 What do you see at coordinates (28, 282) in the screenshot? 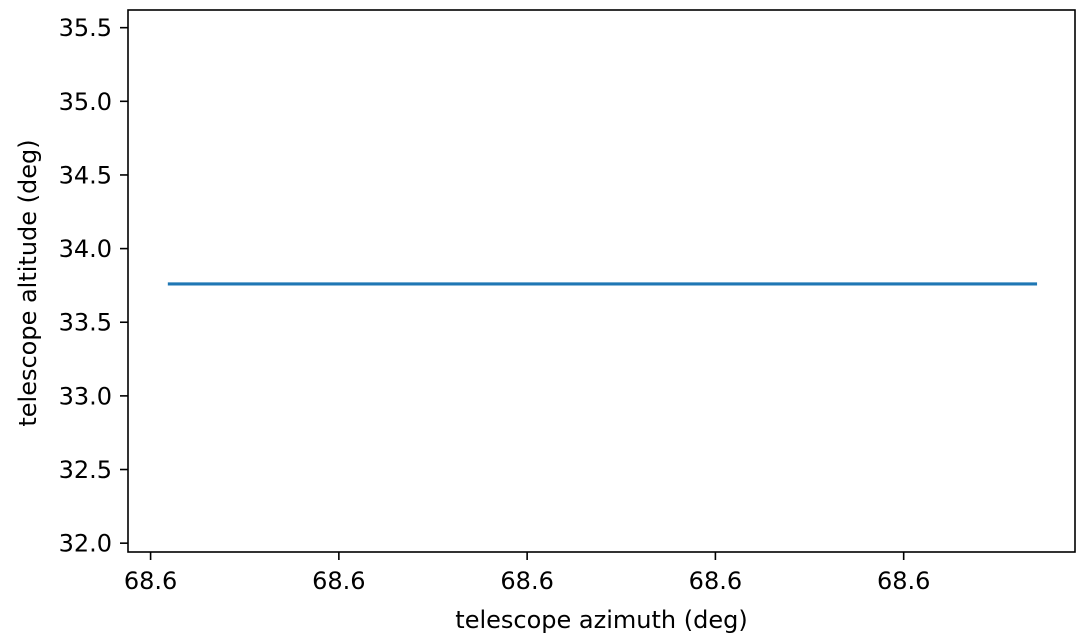
I see `y-axis-label: telescope altitude (deg)` at bounding box center [28, 282].